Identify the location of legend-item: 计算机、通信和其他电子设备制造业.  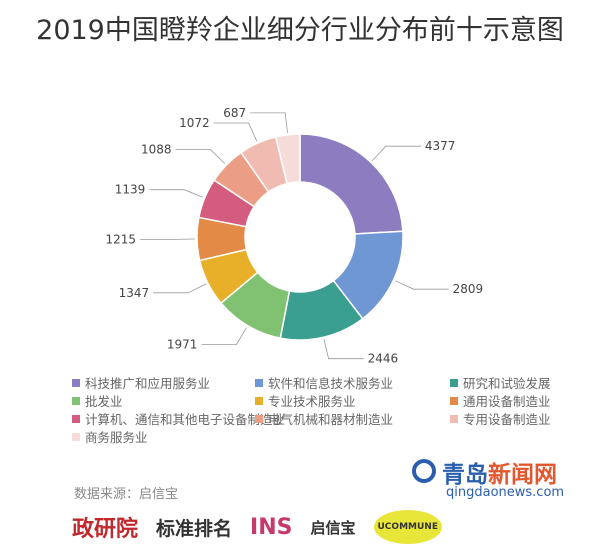
(178, 418).